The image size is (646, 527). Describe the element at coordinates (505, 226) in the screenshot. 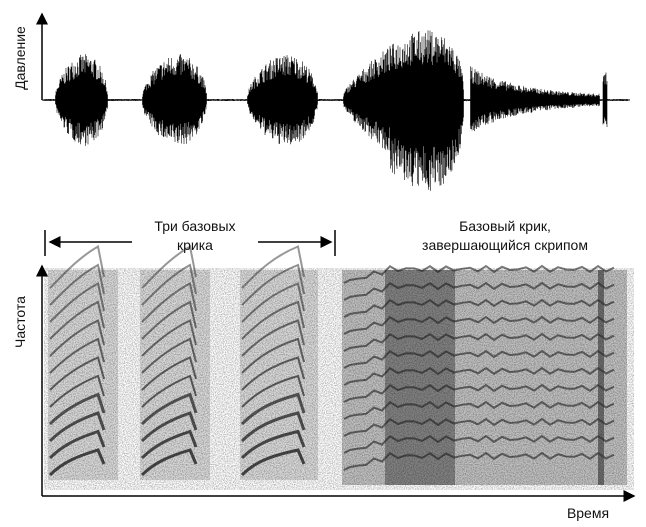

I see `annotation-cry-squeak-1: Базовый крик,` at that location.